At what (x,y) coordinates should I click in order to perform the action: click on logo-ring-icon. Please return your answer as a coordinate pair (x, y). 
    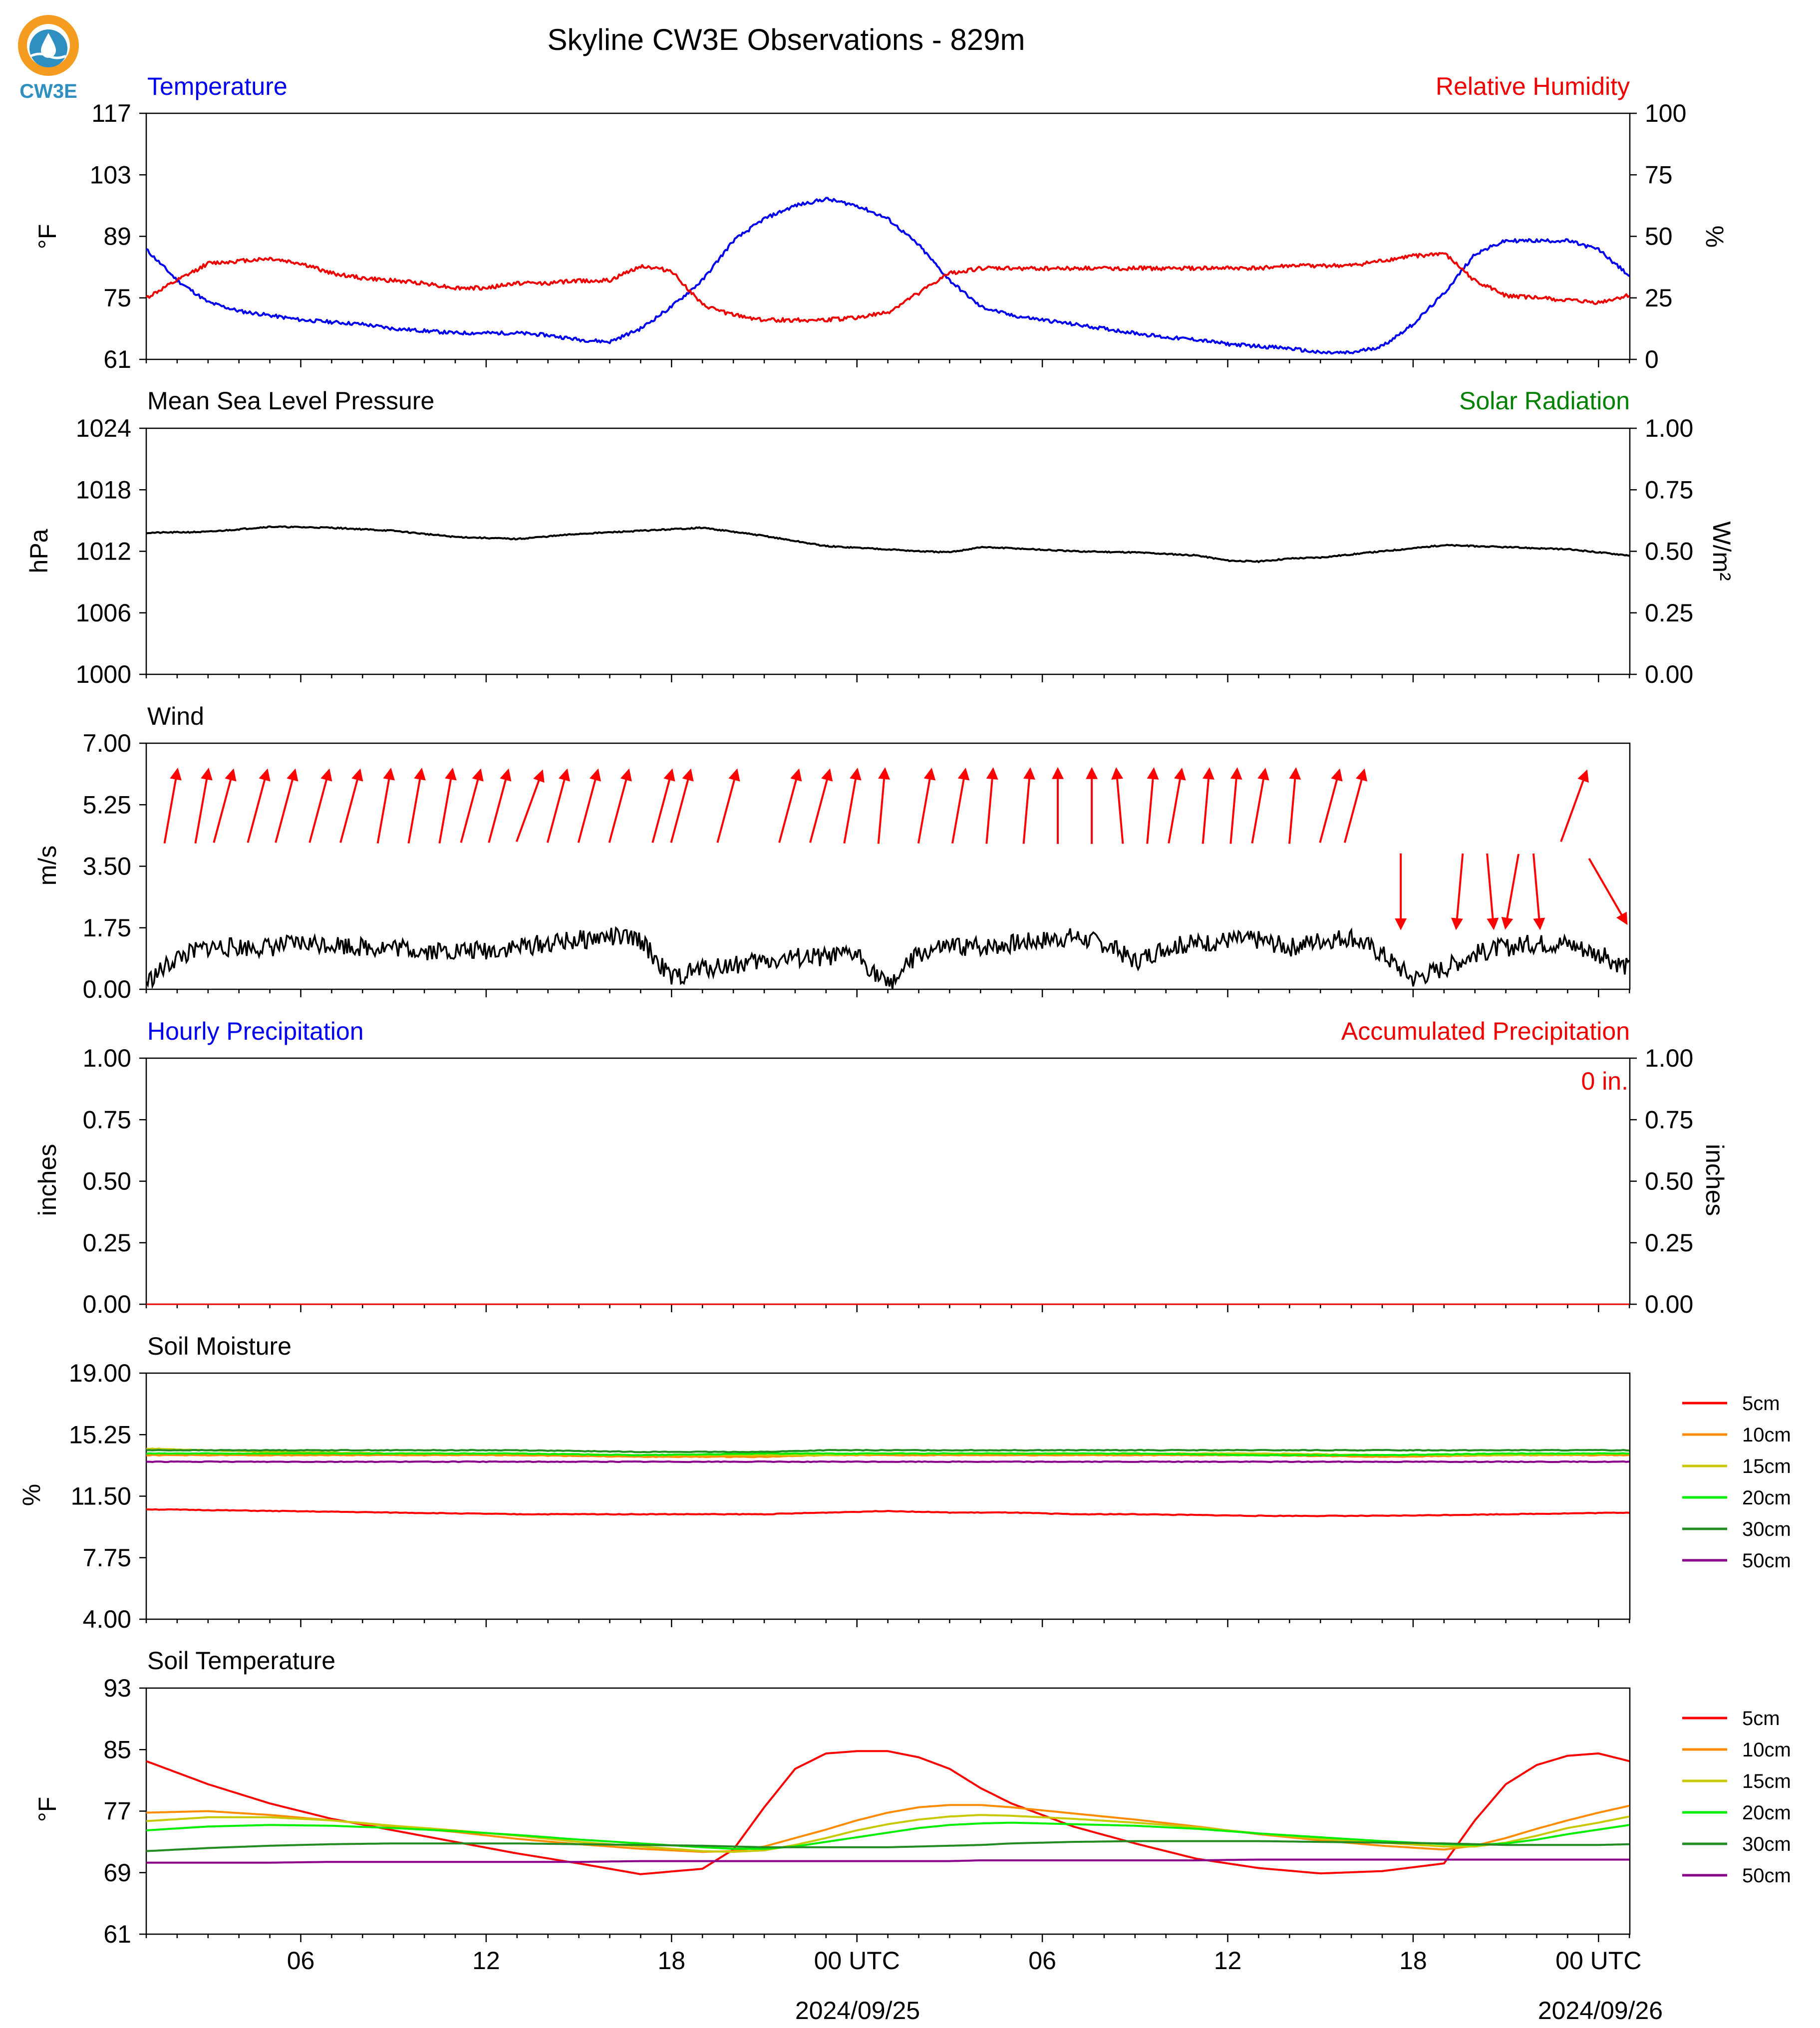
    Looking at the image, I should click on (48, 45).